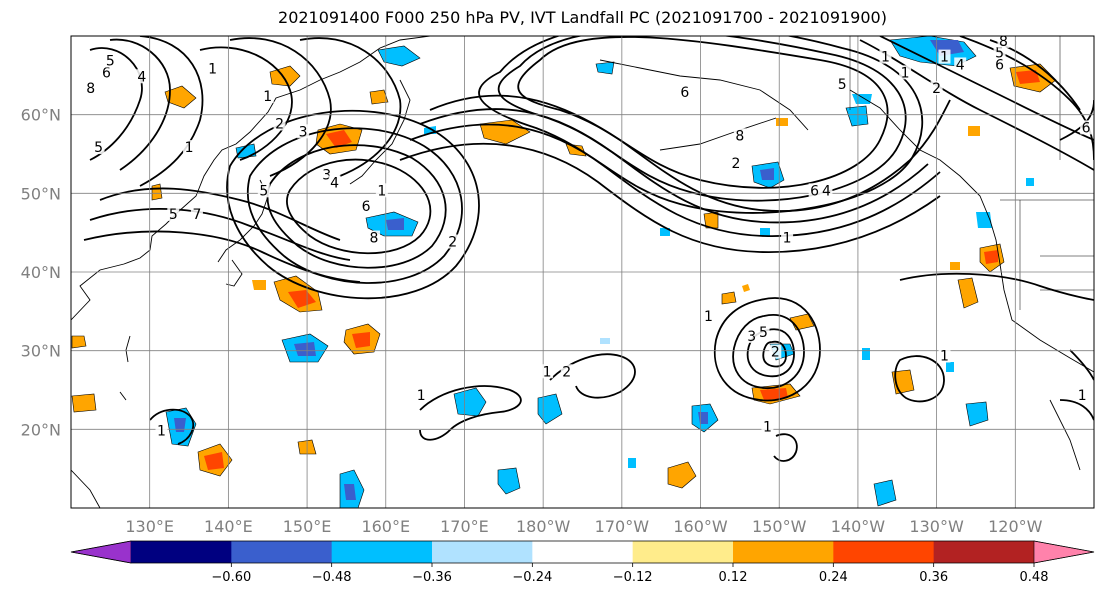 This screenshot has height=601, width=1105. What do you see at coordinates (41, 273) in the screenshot?
I see `latitude-labels: 20°N 30°N 40°N 50°N 60°N` at bounding box center [41, 273].